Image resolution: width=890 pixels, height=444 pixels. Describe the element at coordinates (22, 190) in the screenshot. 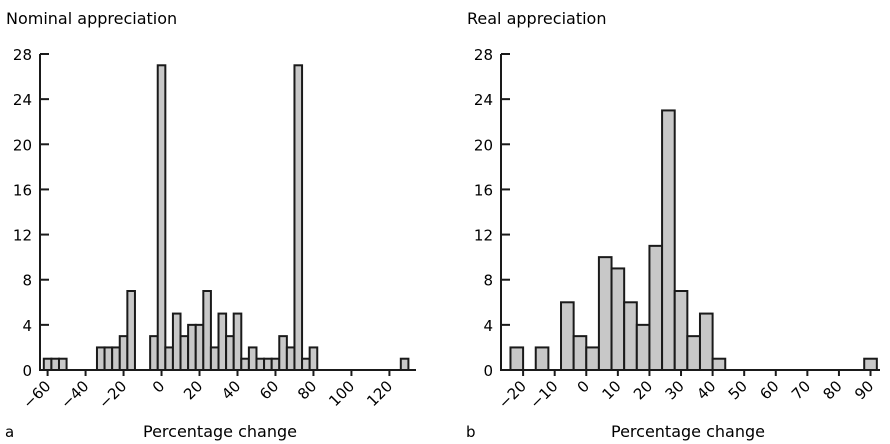

I see `y-tick-label: 16` at that location.